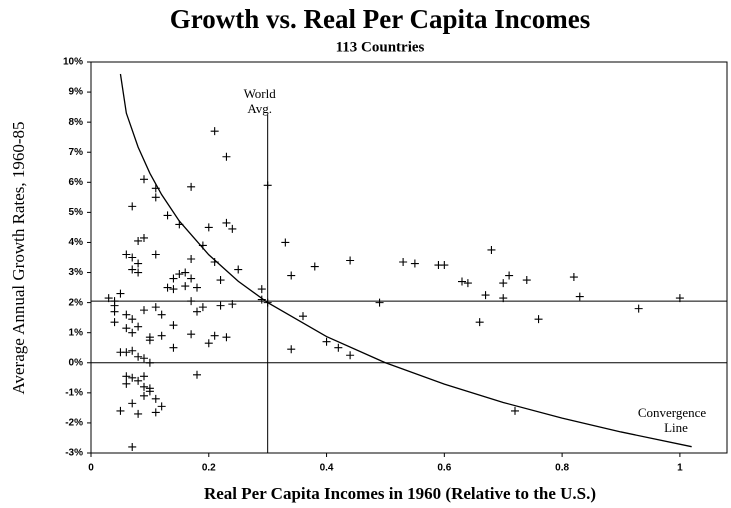 The height and width of the screenshot is (508, 731). Describe the element at coordinates (76, 152) in the screenshot. I see `y-tick-label: 7%` at that location.